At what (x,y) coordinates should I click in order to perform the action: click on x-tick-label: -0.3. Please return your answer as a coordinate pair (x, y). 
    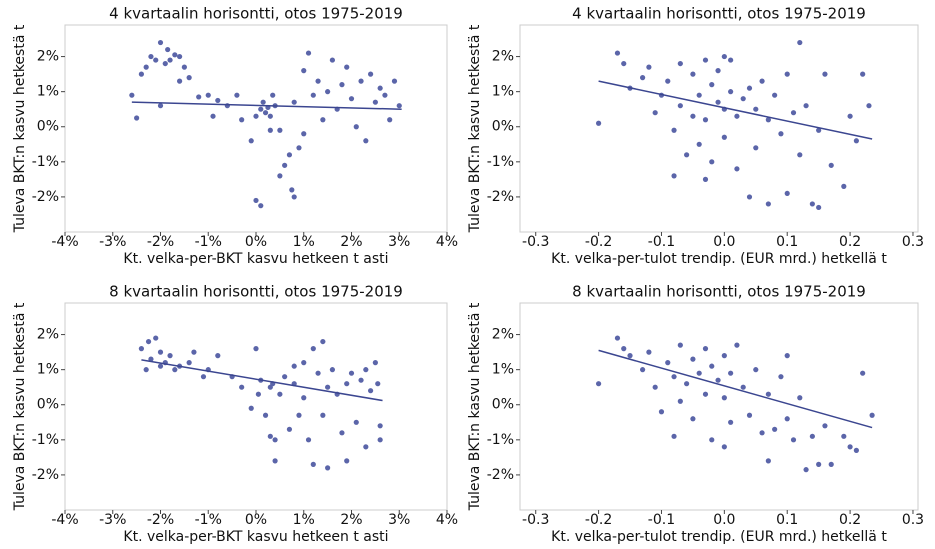
    Looking at the image, I should click on (535, 520).